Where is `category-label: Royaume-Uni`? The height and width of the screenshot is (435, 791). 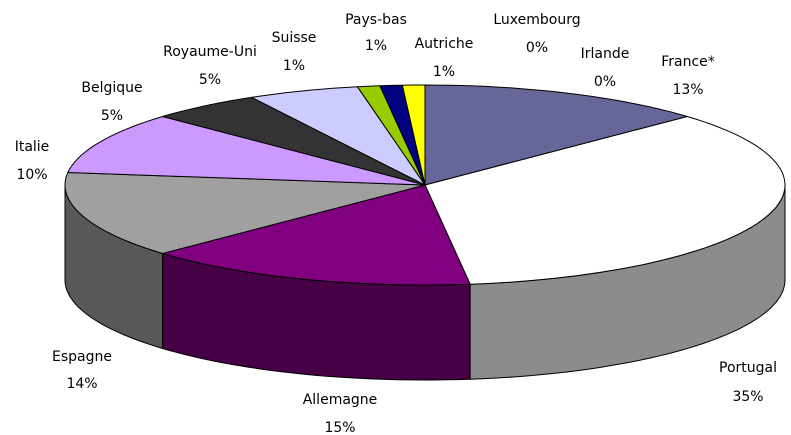 category-label: Royaume-Uni is located at coordinates (210, 52).